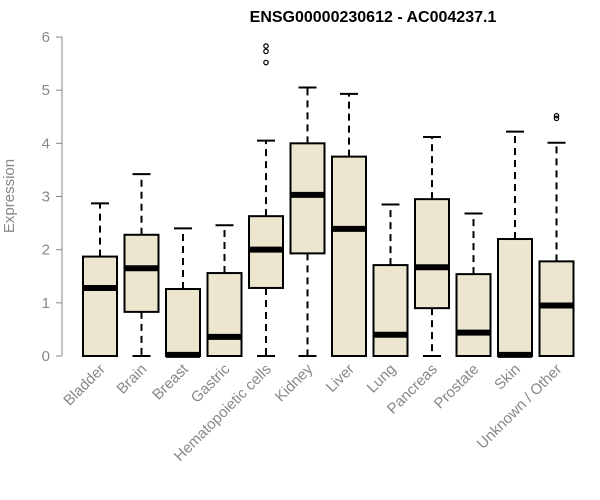 This screenshot has width=600, height=500. Describe the element at coordinates (46, 37) in the screenshot. I see `y-tick-label: 6` at that location.